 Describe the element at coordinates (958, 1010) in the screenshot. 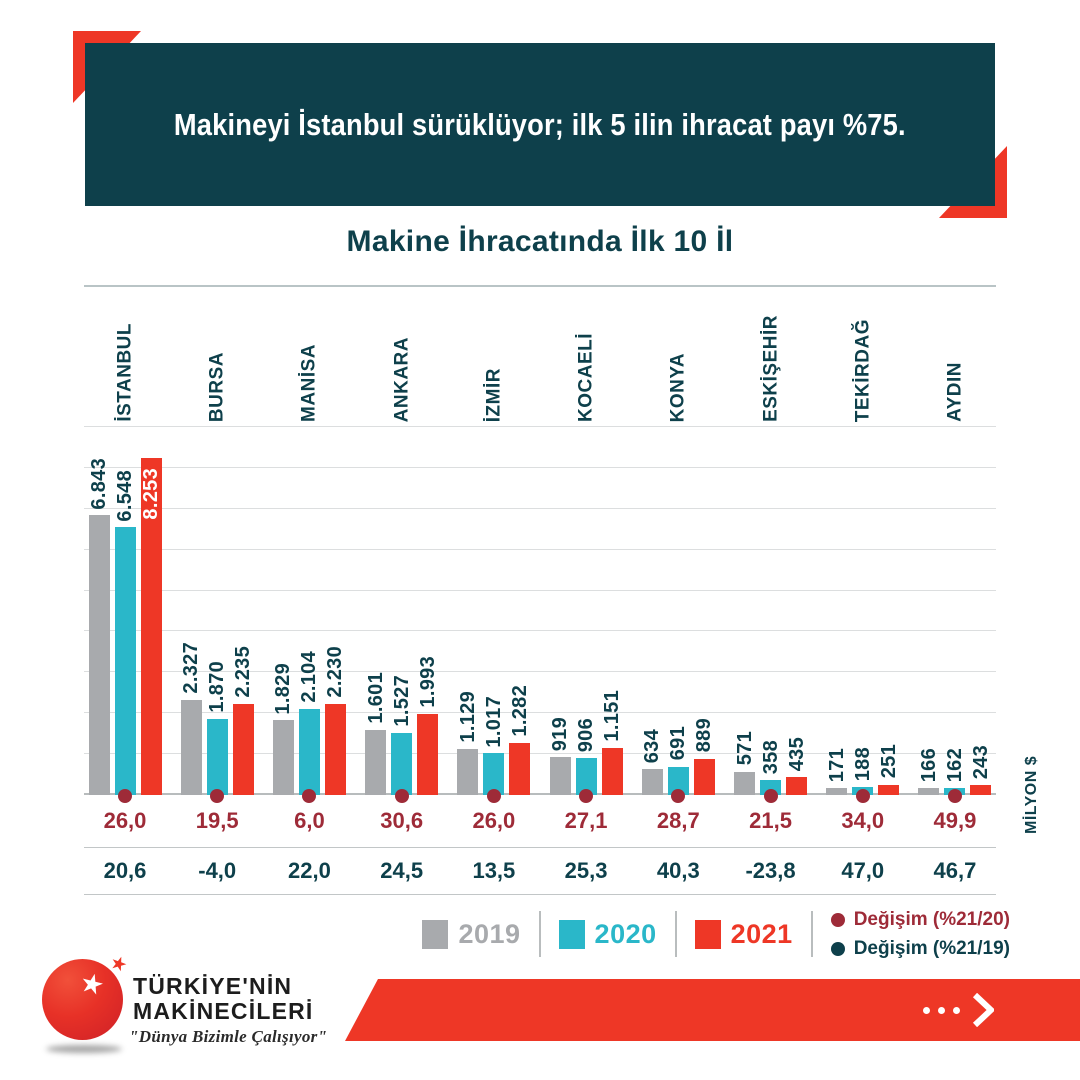

I see `more-button` at that location.